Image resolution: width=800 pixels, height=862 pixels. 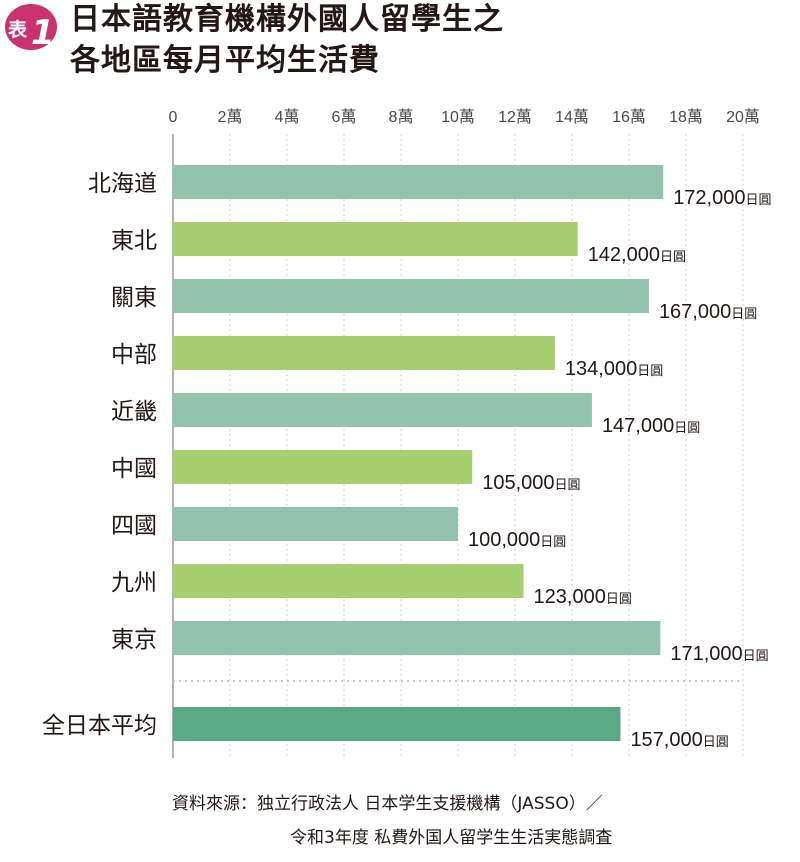 I want to click on value-label: 142,000日圓, so click(x=637, y=255).